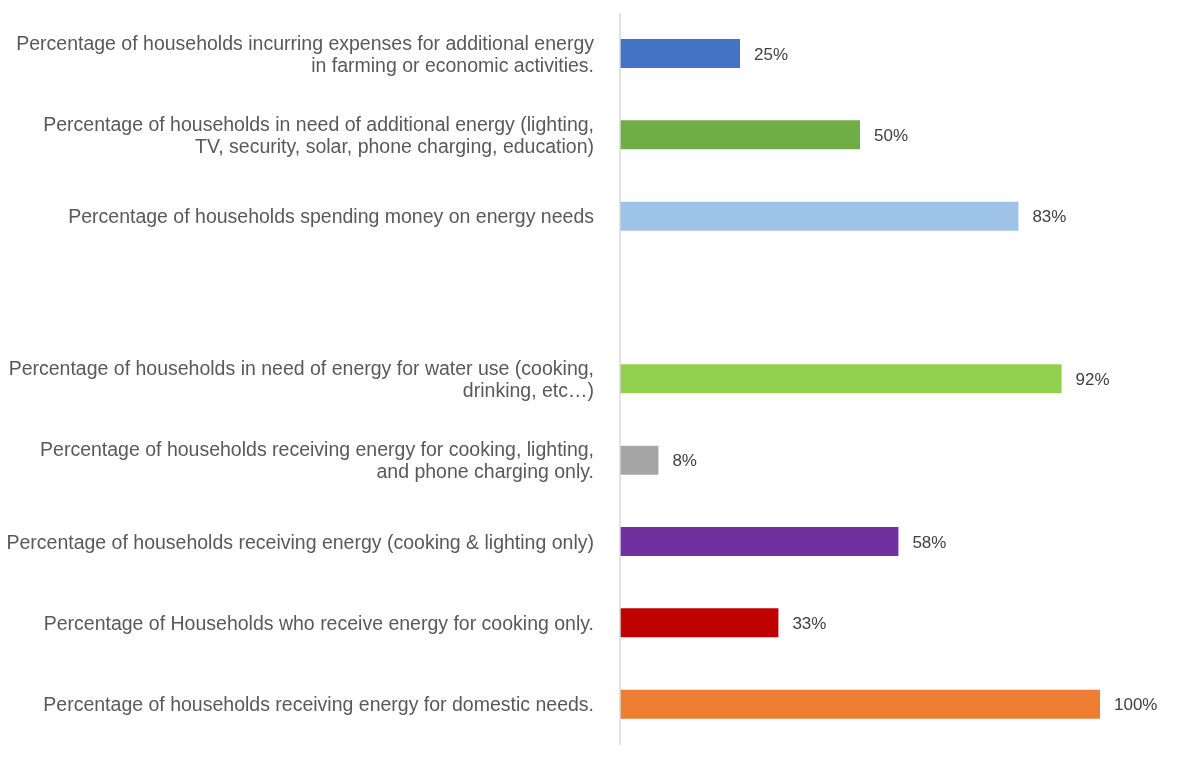 The width and height of the screenshot is (1183, 757). Describe the element at coordinates (891, 135) in the screenshot. I see `data-label: 50%` at that location.